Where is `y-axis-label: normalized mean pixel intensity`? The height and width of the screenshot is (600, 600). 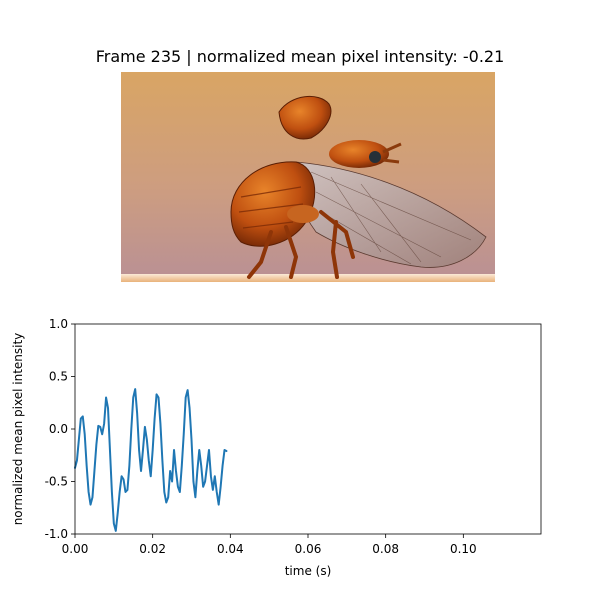
y-axis-label: normalized mean pixel intensity is located at coordinates (18, 429).